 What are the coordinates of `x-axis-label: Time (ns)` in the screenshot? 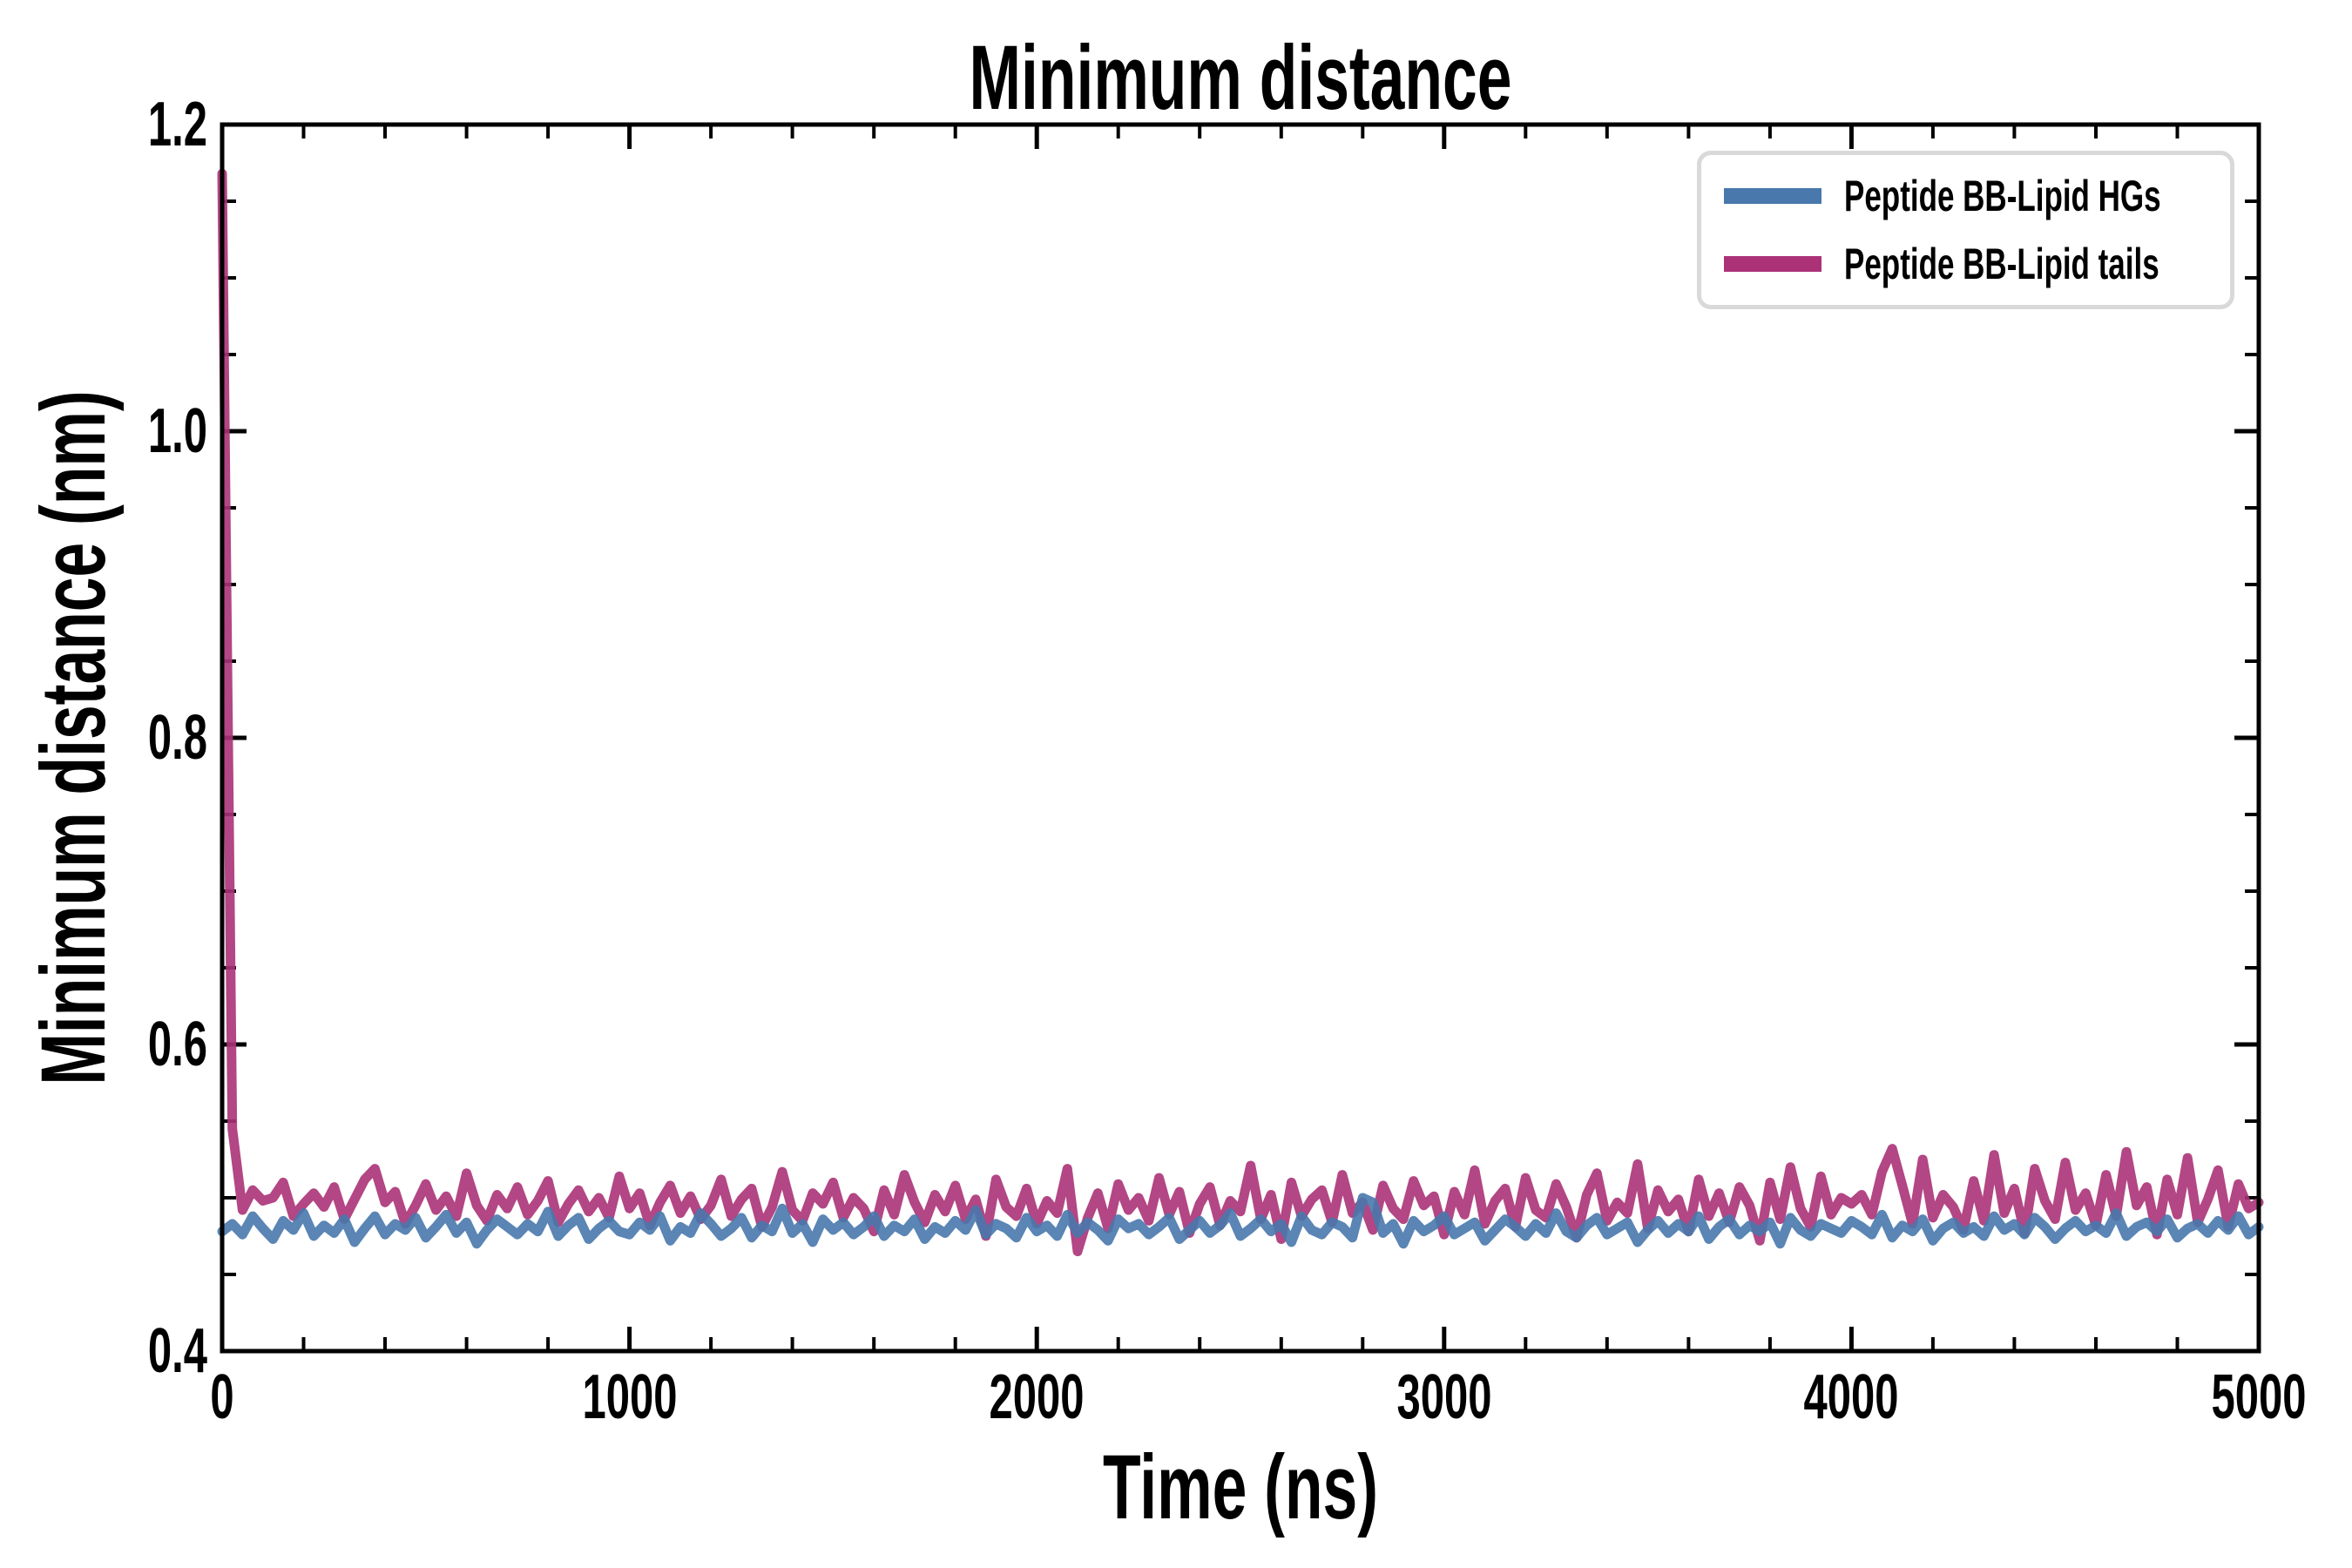 It's located at (1241, 1487).